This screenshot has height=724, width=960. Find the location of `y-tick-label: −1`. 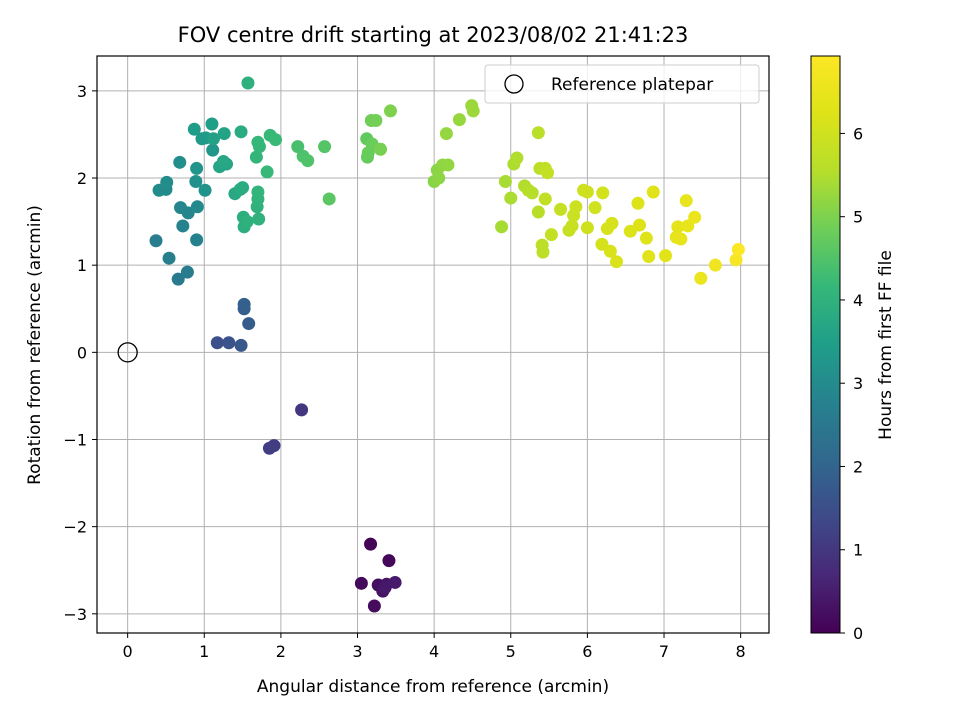

y-tick-label: −1 is located at coordinates (75, 440).